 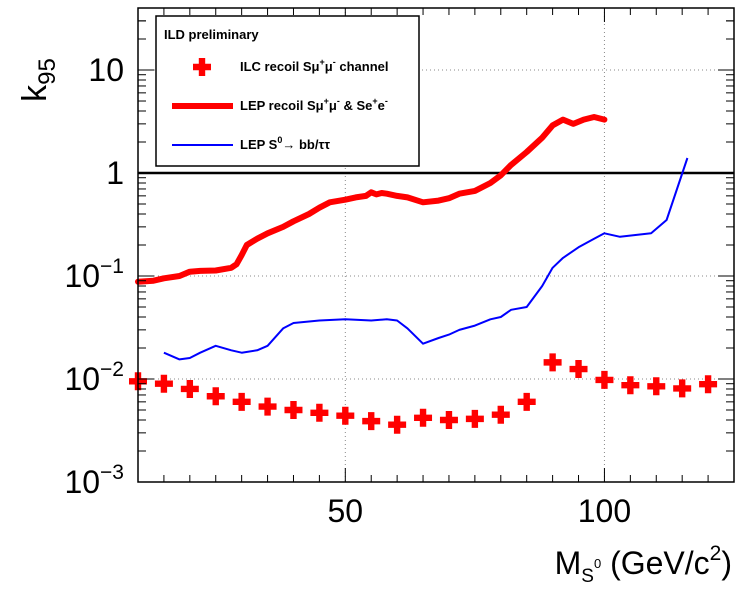 I want to click on legend-entry-2: LEP S0→ bb/ττ, so click(x=285, y=143).